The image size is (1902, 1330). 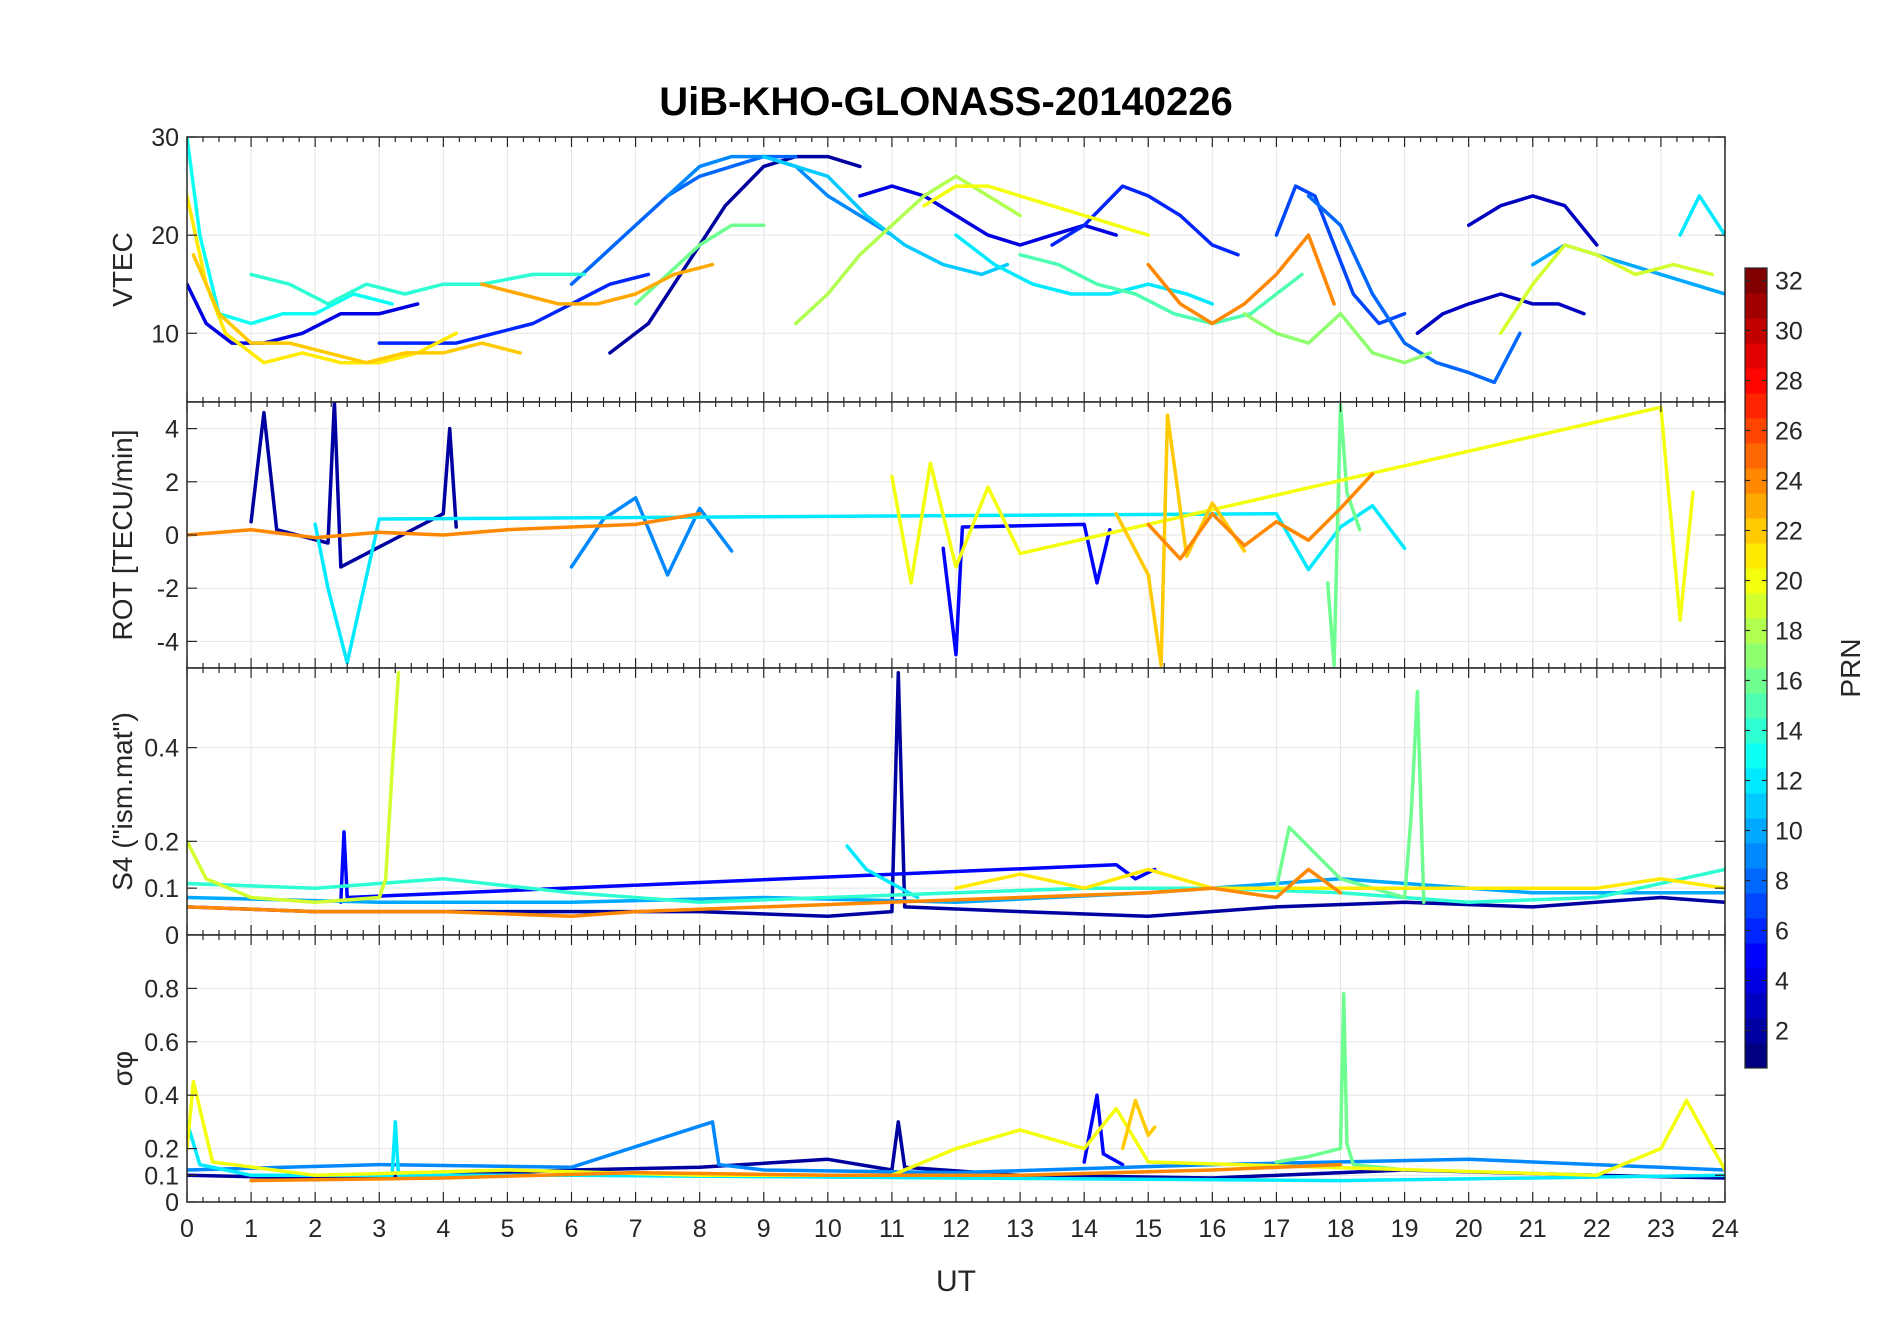 What do you see at coordinates (1782, 982) in the screenshot?
I see `colorbar-tick-label: 4` at bounding box center [1782, 982].